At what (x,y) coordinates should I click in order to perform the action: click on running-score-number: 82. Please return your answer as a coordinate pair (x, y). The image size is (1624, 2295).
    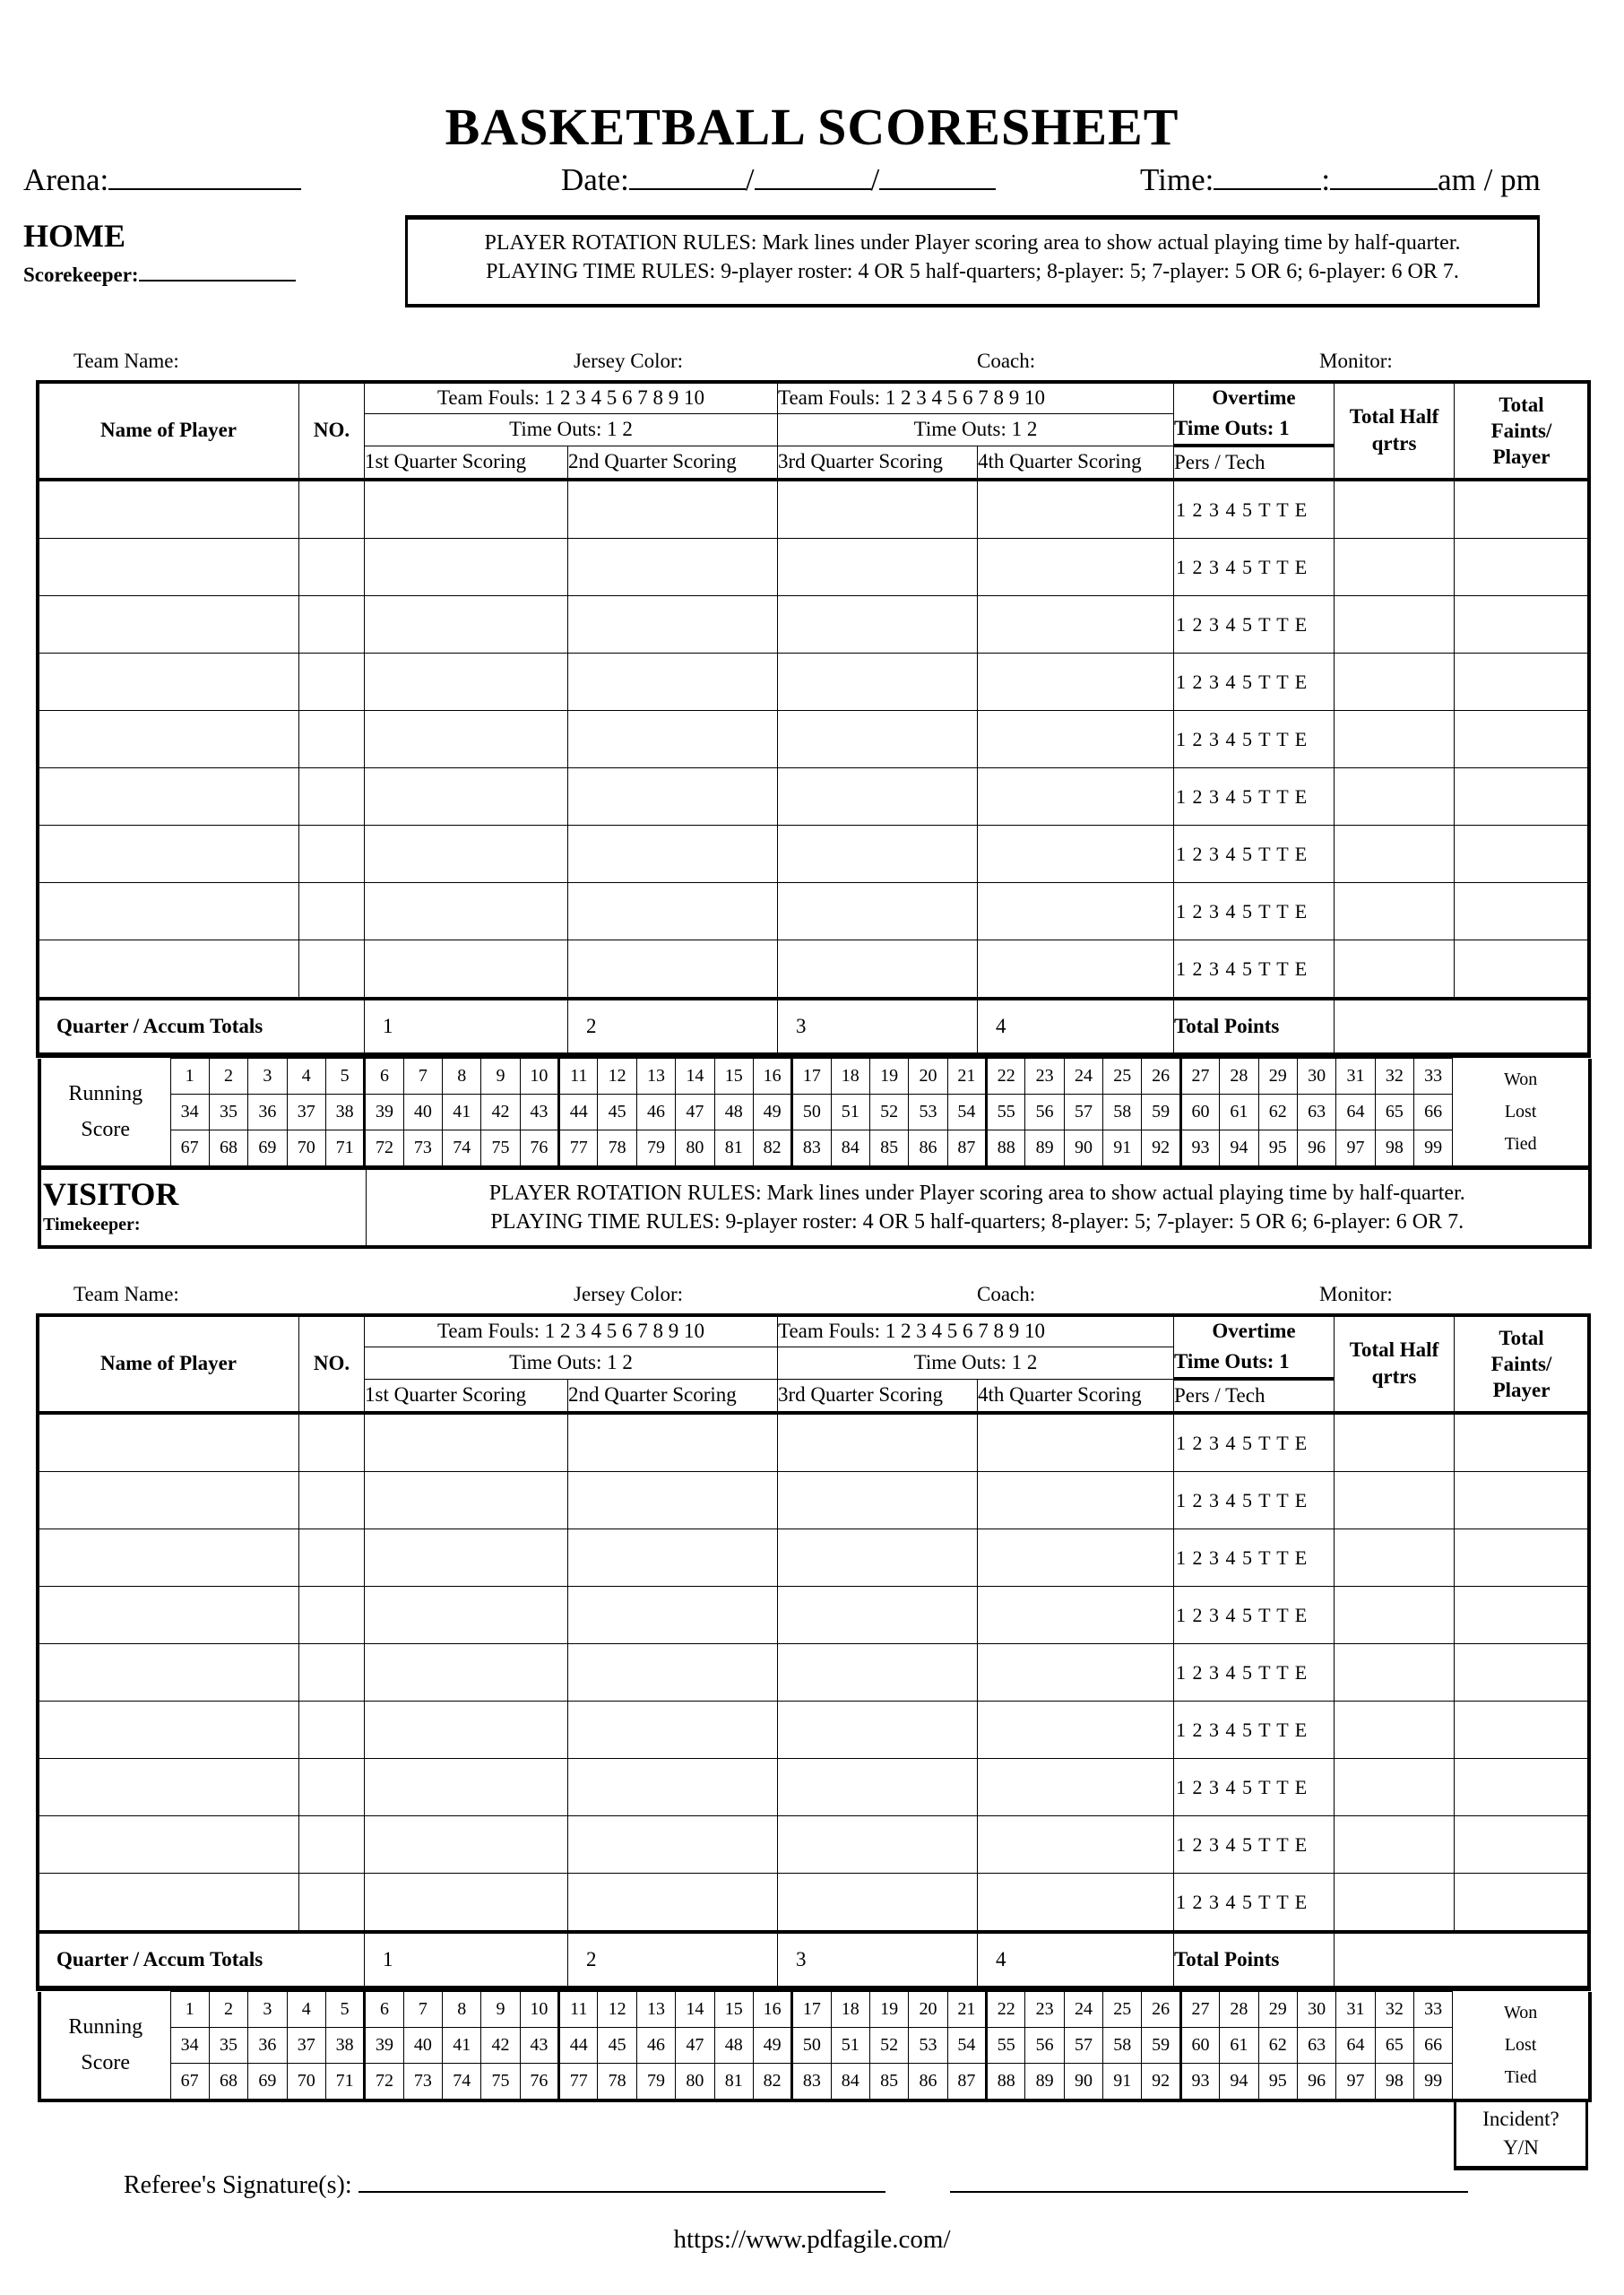
    Looking at the image, I should click on (772, 2082).